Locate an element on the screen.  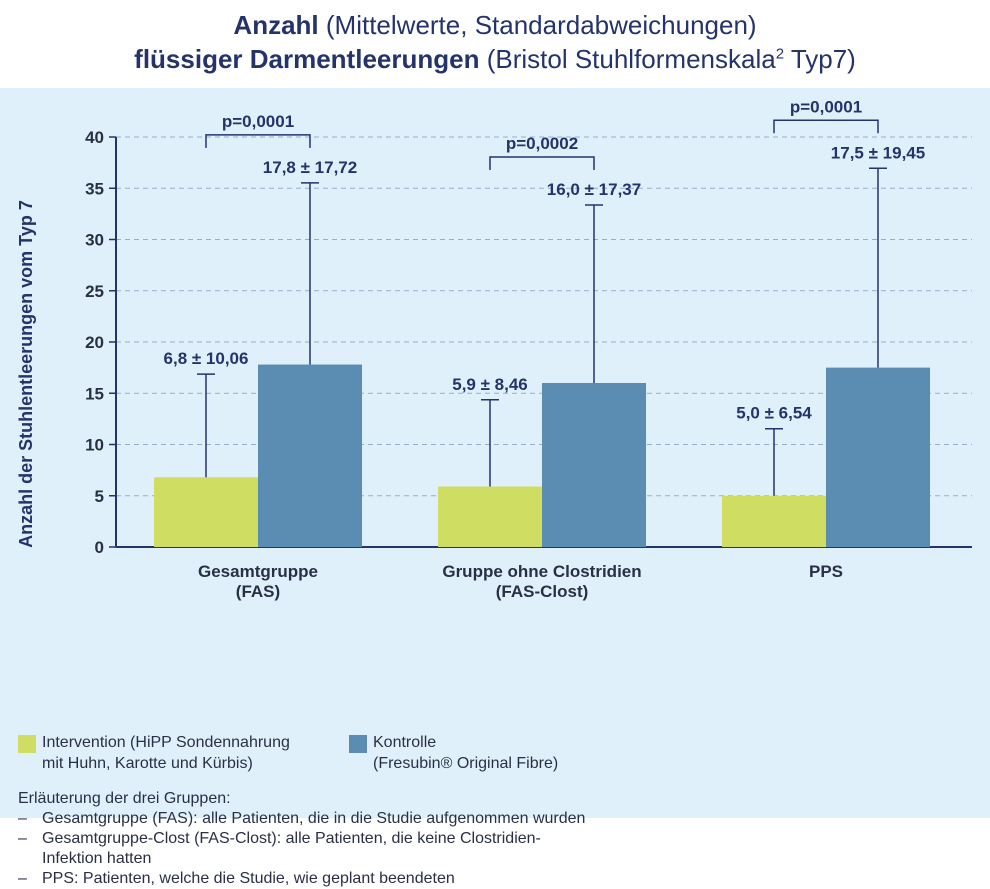
category-label: PPS is located at coordinates (826, 571).